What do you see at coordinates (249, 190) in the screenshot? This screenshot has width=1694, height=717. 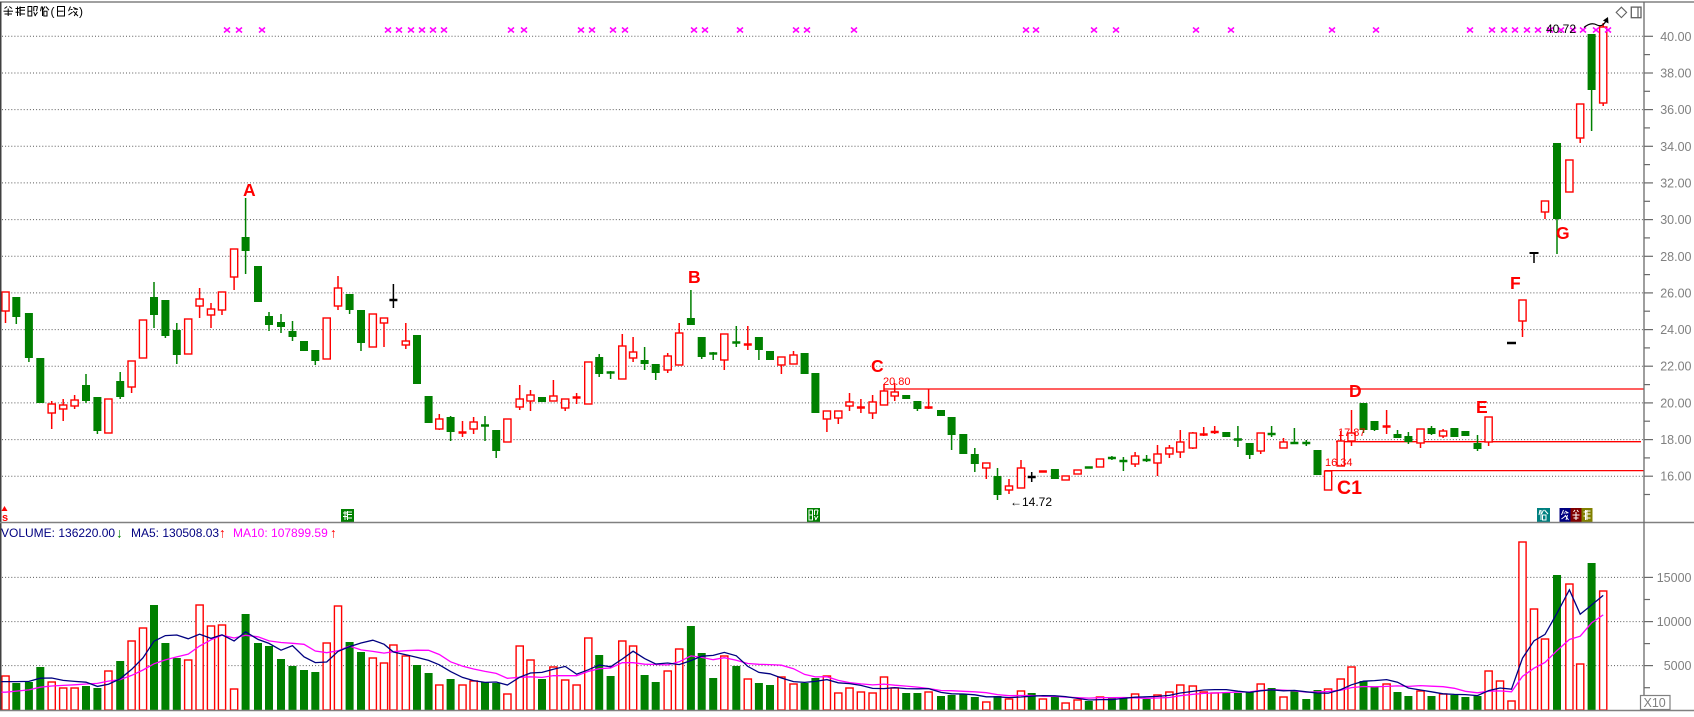 I see `svg-text: A` at bounding box center [249, 190].